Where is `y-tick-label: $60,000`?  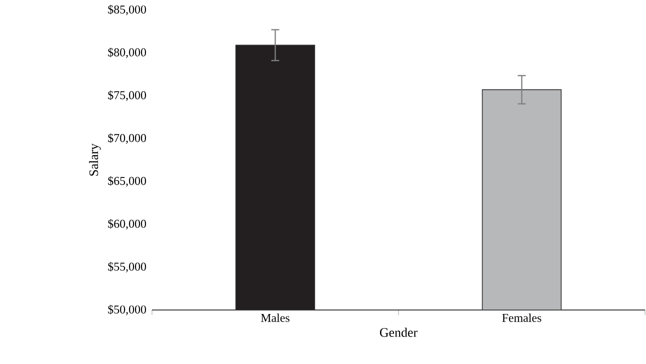
y-tick-label: $60,000 is located at coordinates (127, 224).